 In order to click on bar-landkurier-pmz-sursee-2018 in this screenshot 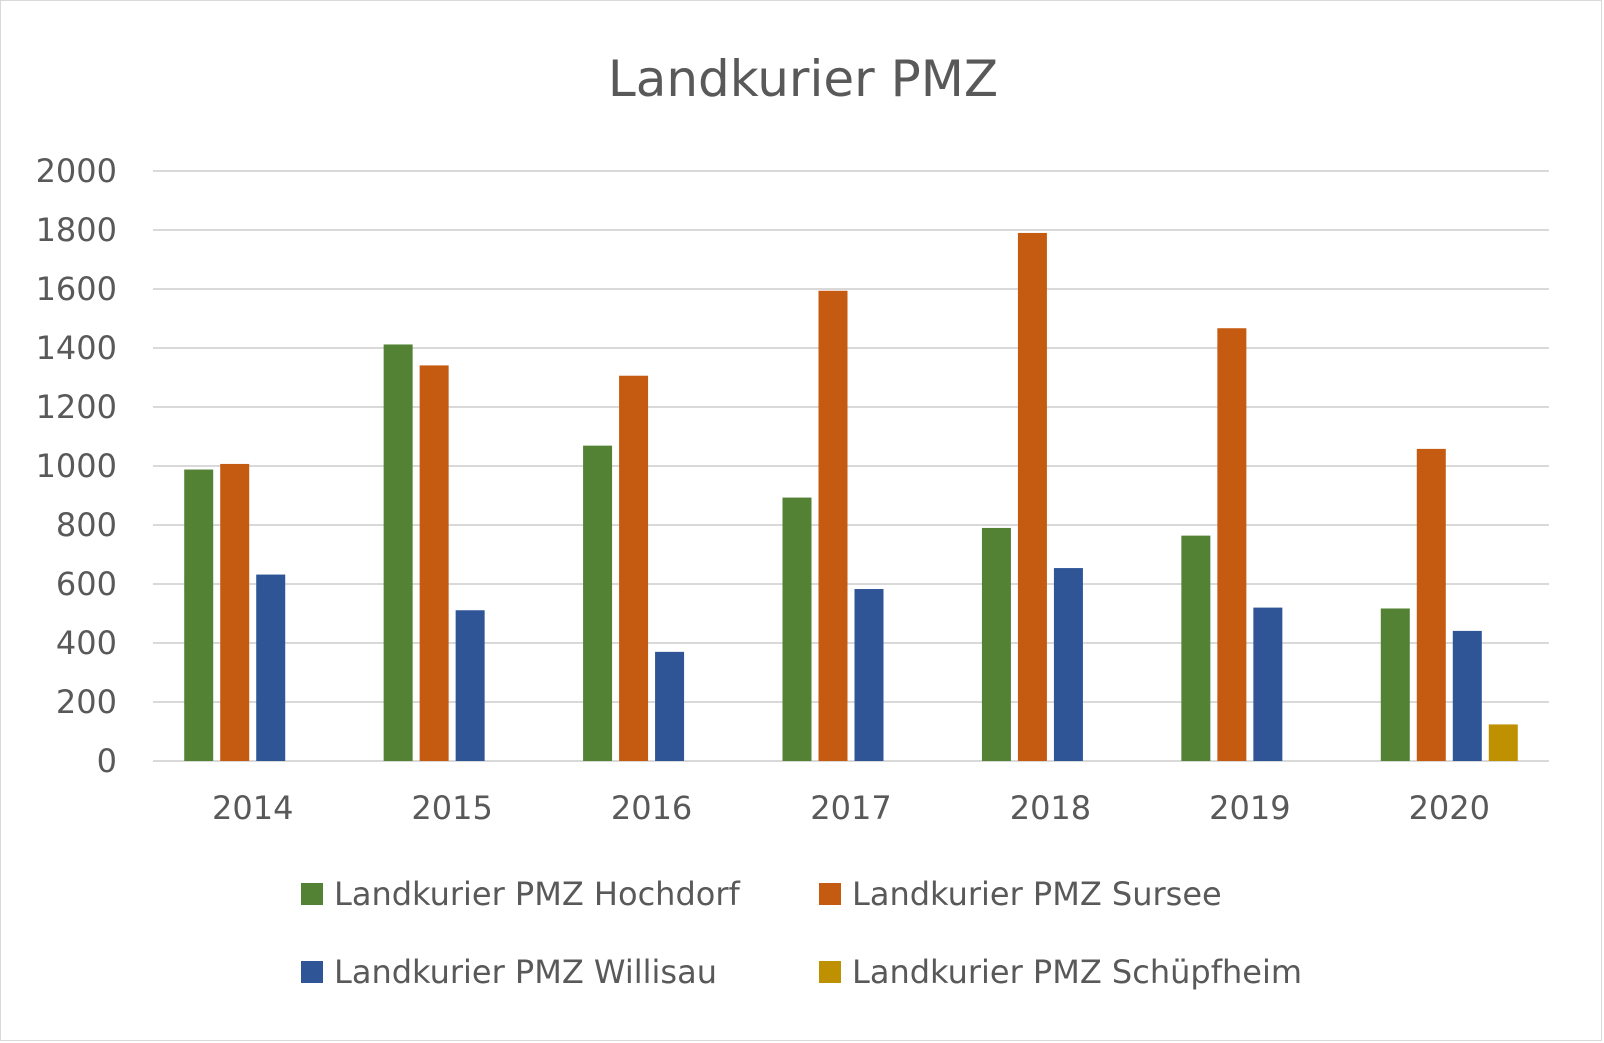, I will do `click(1032, 496)`.